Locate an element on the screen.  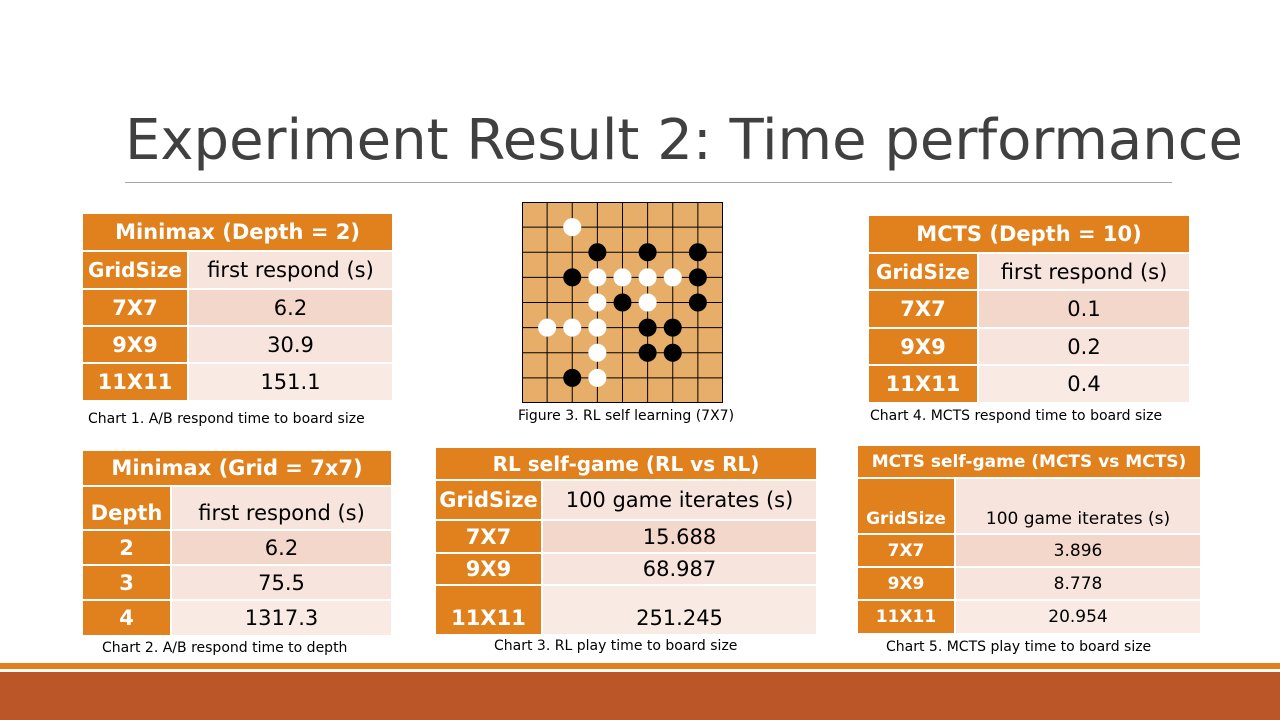
chart2-caption: Chart 2. A/B respond time to depth is located at coordinates (225, 648).